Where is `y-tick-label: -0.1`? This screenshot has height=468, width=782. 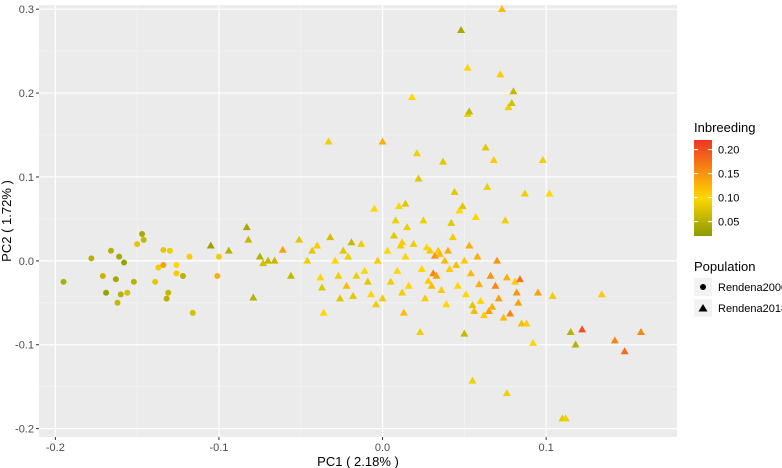
y-tick-label: -0.1 is located at coordinates (24, 346).